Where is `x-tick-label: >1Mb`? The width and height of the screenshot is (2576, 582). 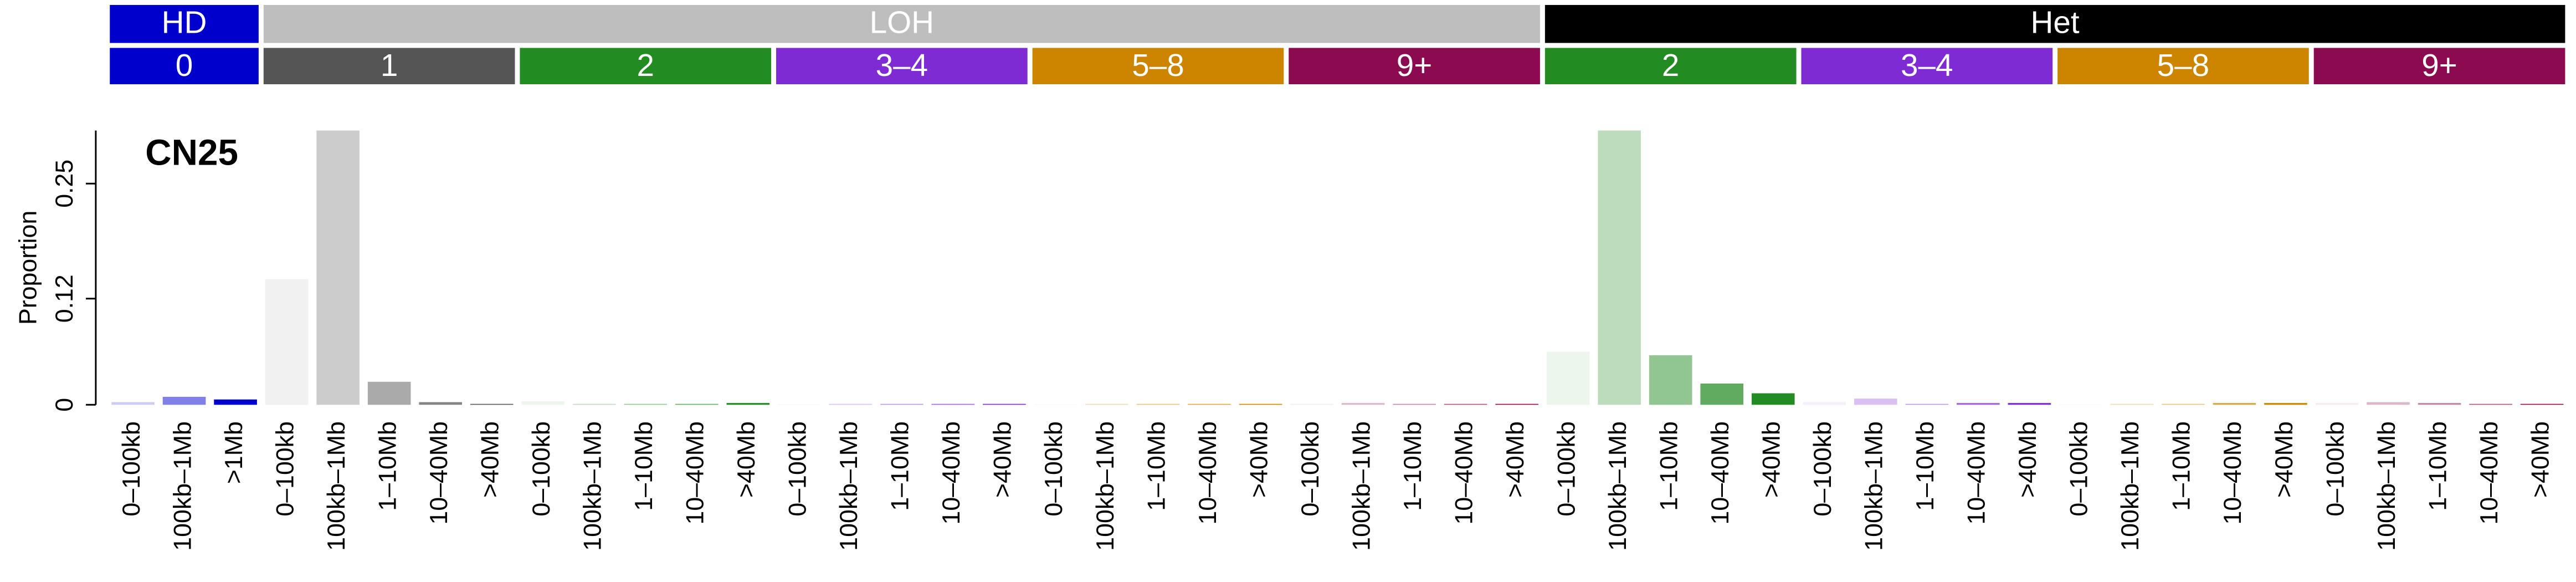 x-tick-label: >1Mb is located at coordinates (234, 452).